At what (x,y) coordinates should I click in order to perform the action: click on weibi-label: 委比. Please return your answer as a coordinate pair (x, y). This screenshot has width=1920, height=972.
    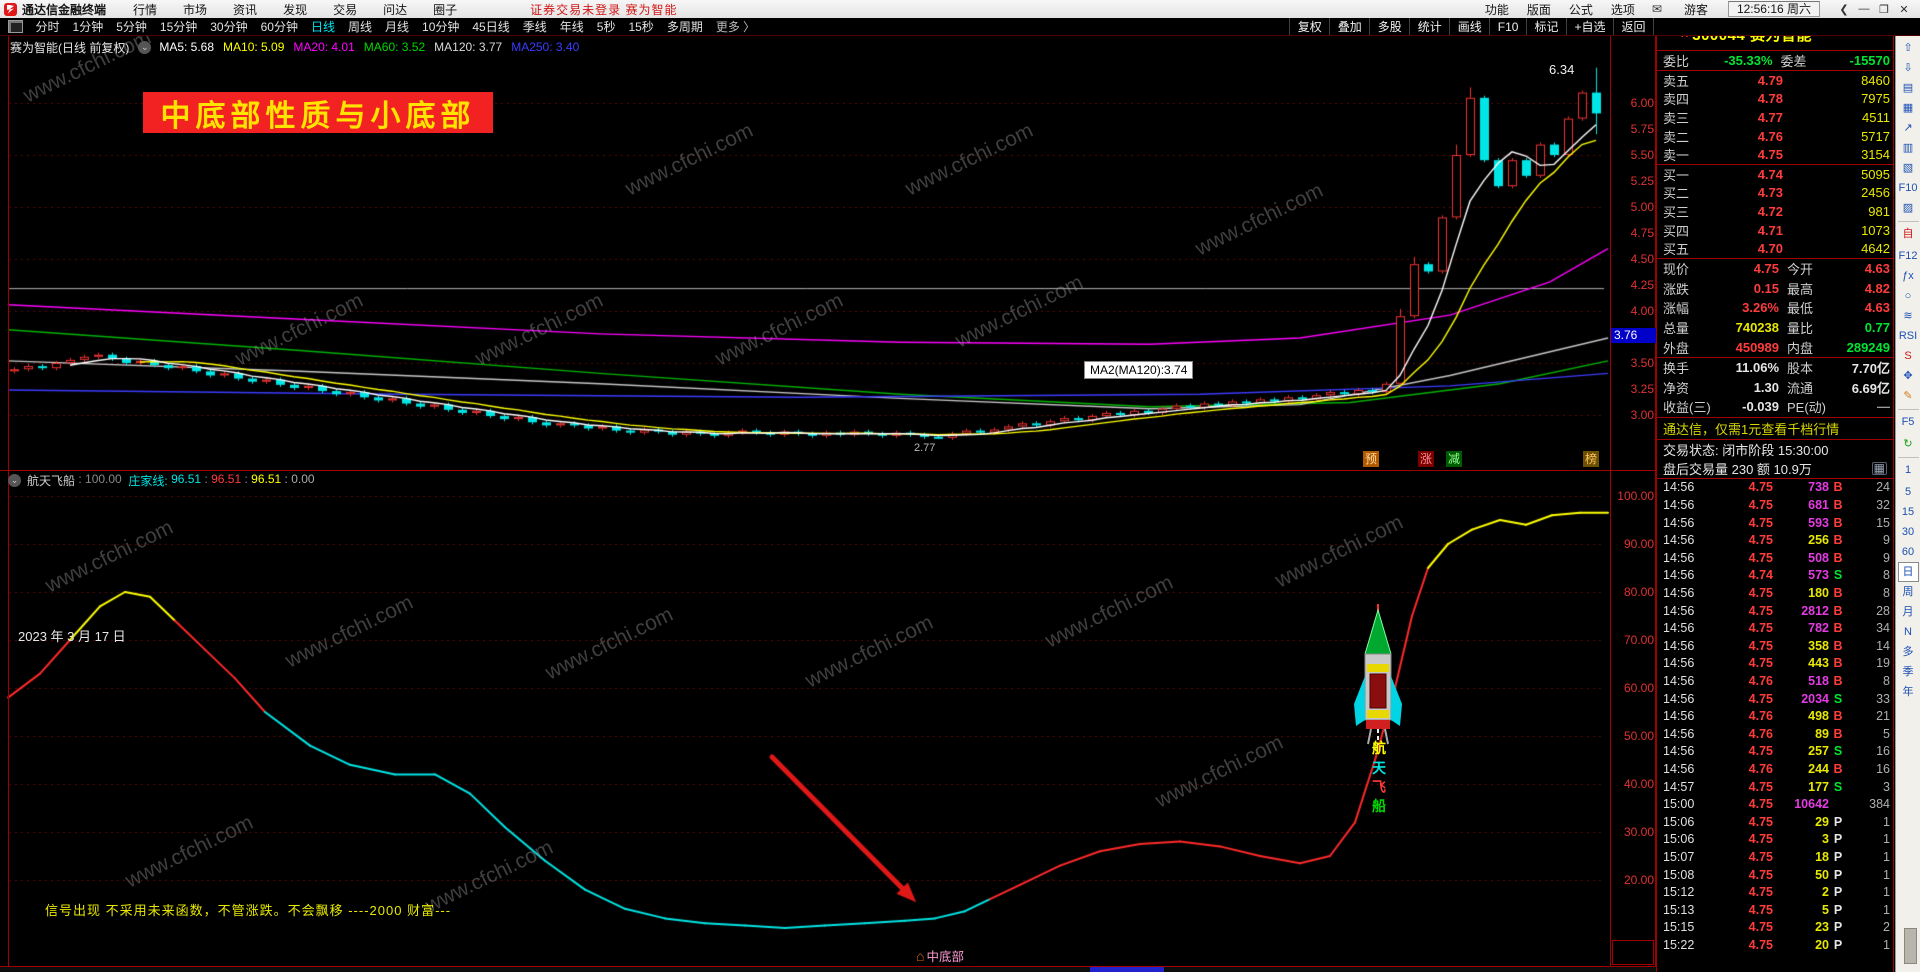
    Looking at the image, I should click on (1676, 61).